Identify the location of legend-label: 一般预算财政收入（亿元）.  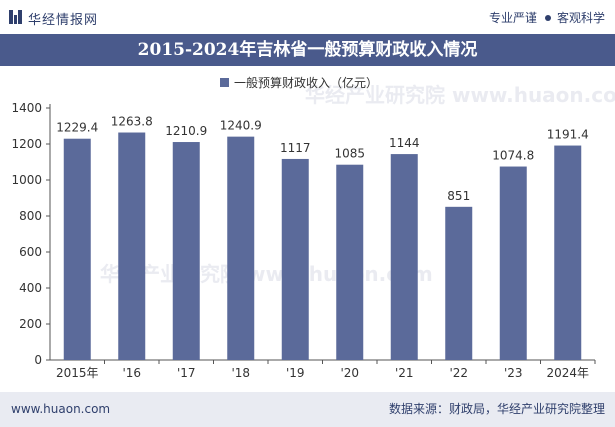
(306, 82).